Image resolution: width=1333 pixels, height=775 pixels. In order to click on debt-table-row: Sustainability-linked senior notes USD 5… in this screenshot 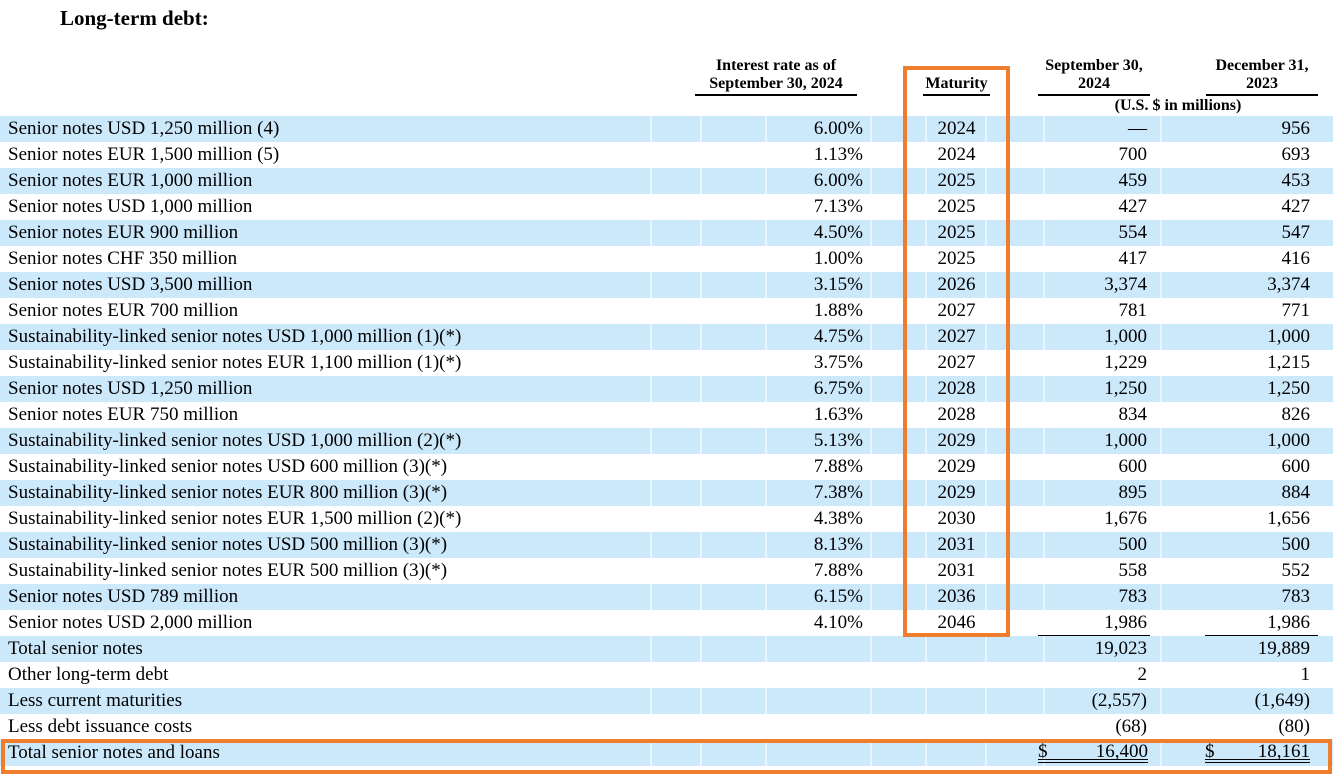, I will do `click(666, 545)`.